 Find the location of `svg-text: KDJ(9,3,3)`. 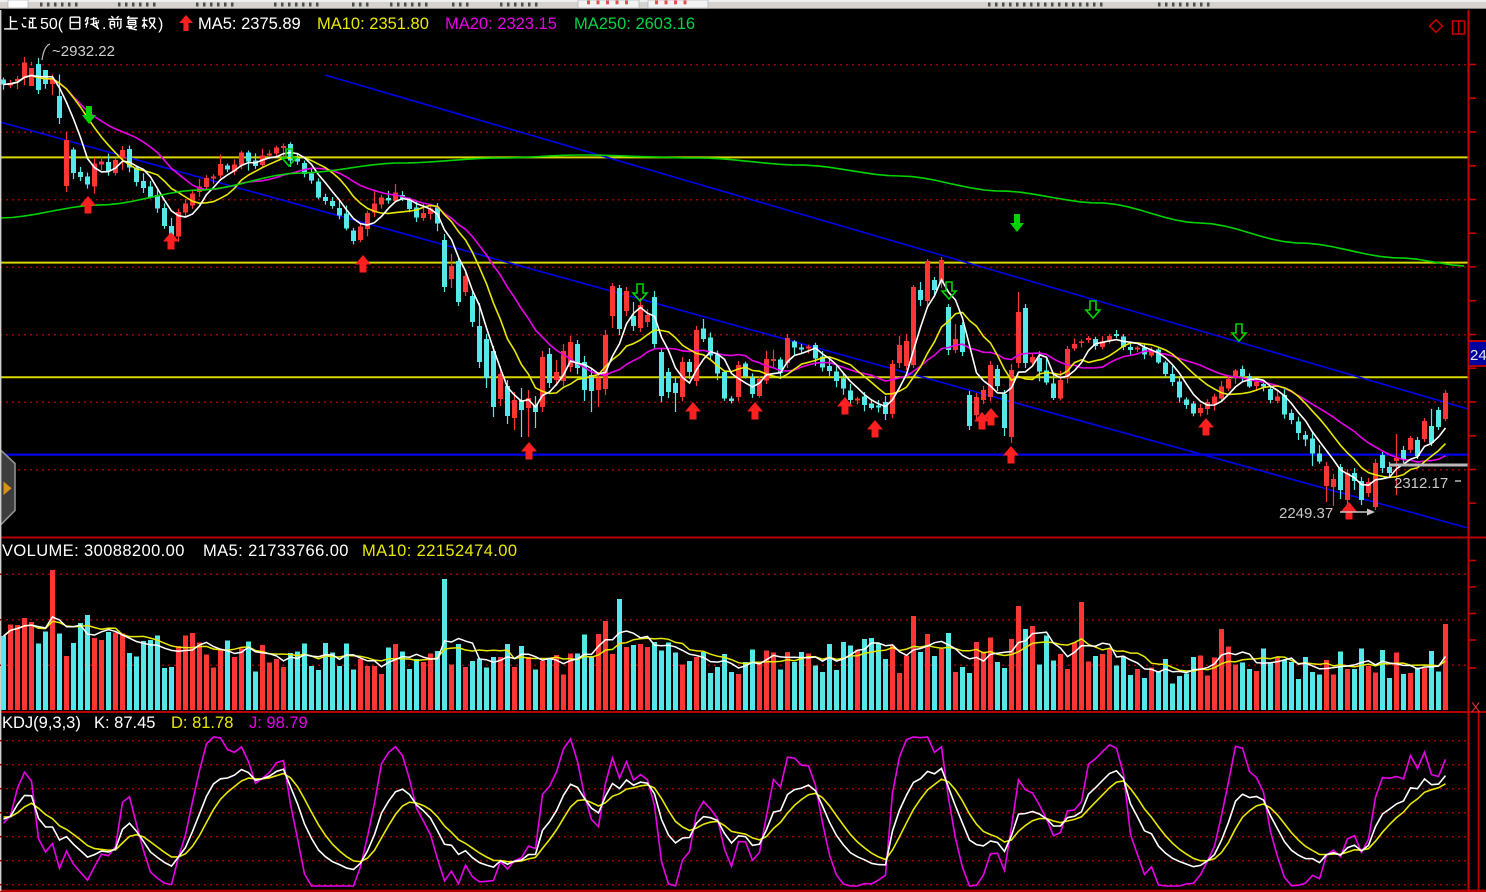

svg-text: KDJ(9,3,3) is located at coordinates (41, 723).